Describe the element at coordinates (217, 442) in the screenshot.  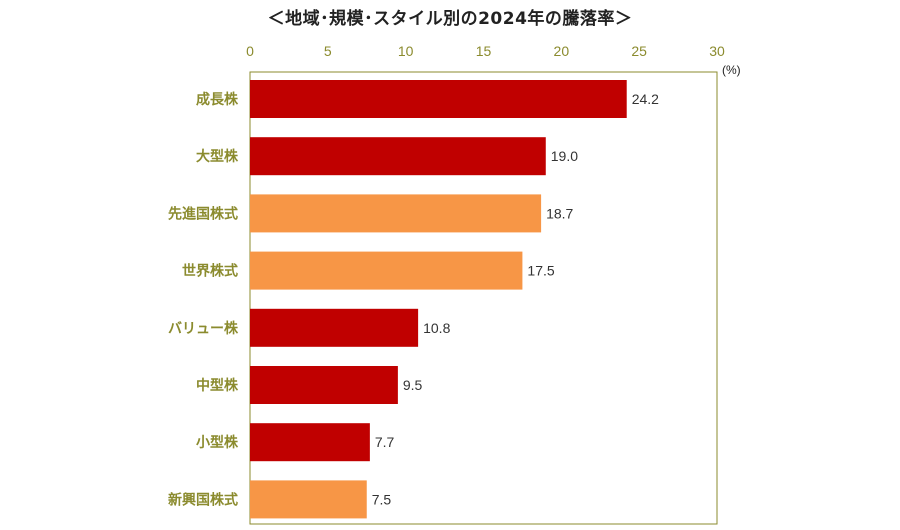
I see `category-label: 小型株` at that location.